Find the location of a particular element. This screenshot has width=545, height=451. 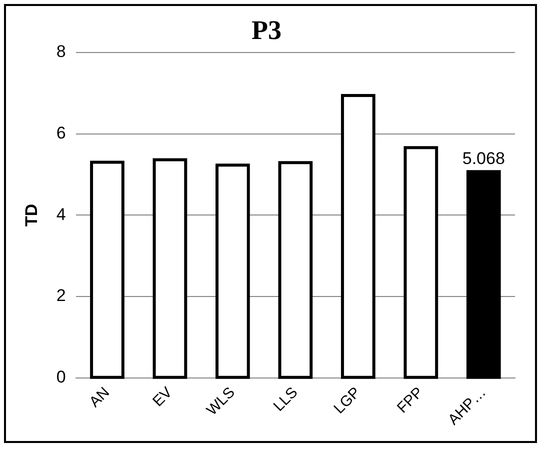

y-tick-label: 4 is located at coordinates (61, 214).